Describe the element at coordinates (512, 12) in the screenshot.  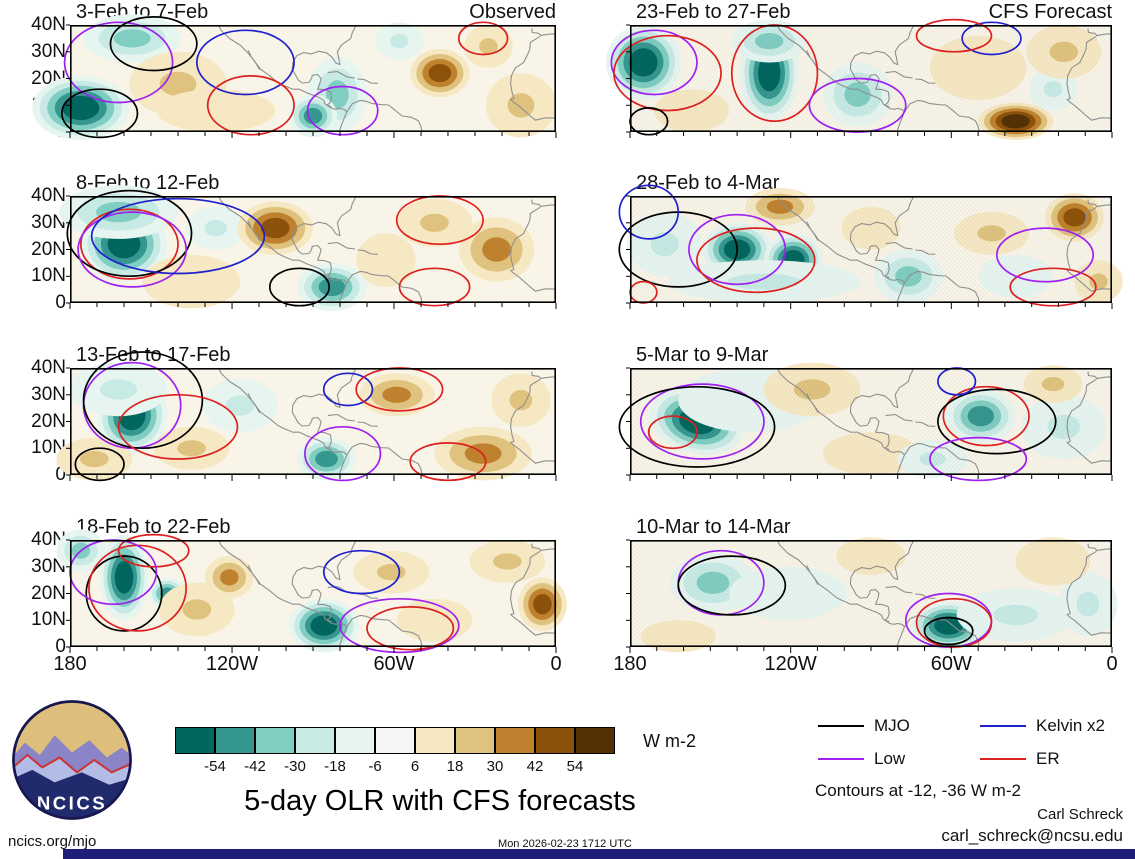
I see `panel-corner-label: Observed` at that location.